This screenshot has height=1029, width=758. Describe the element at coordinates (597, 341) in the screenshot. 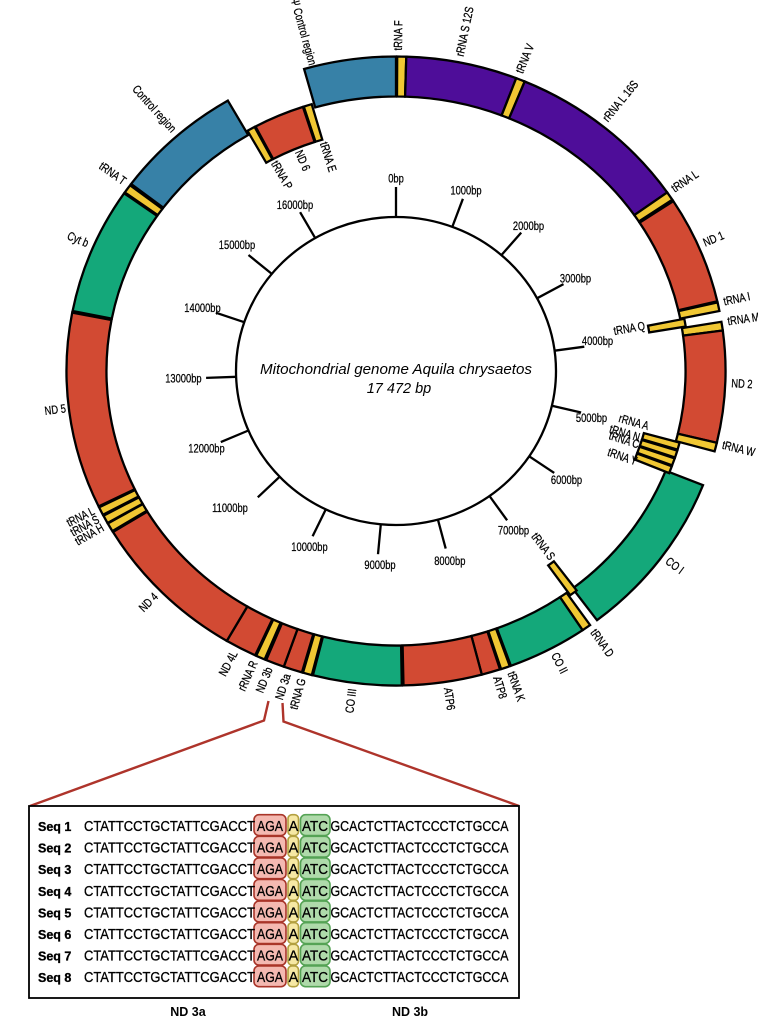

I see `svg-text: 4000bp` at that location.